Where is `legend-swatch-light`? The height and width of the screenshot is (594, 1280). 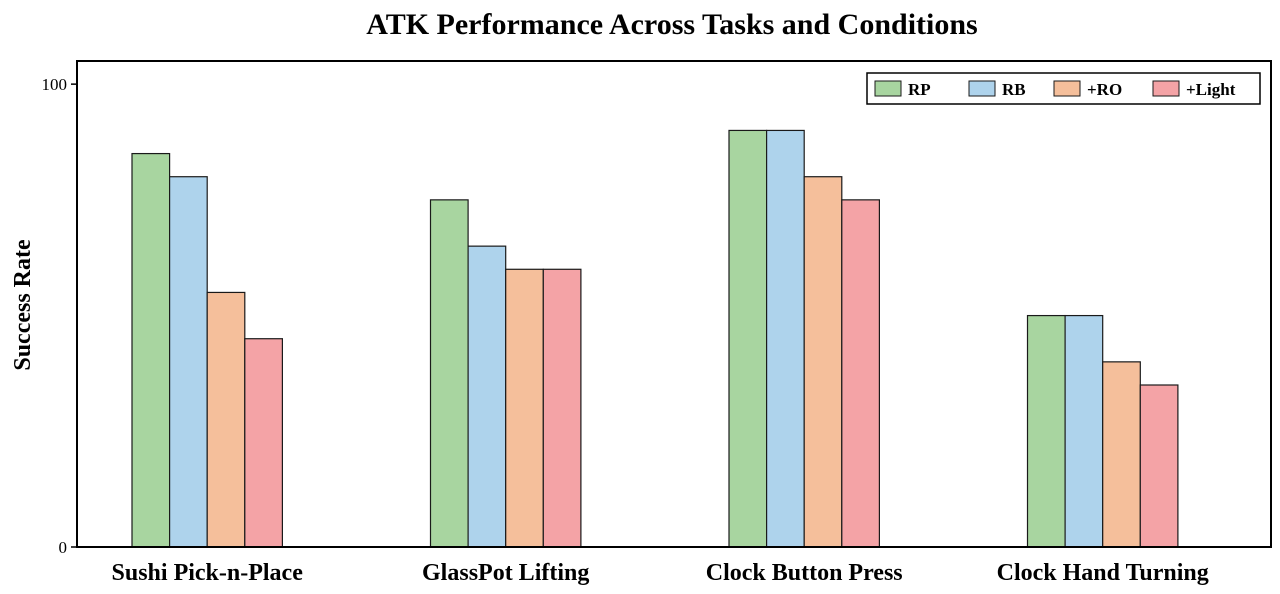 legend-swatch-light is located at coordinates (1166, 88).